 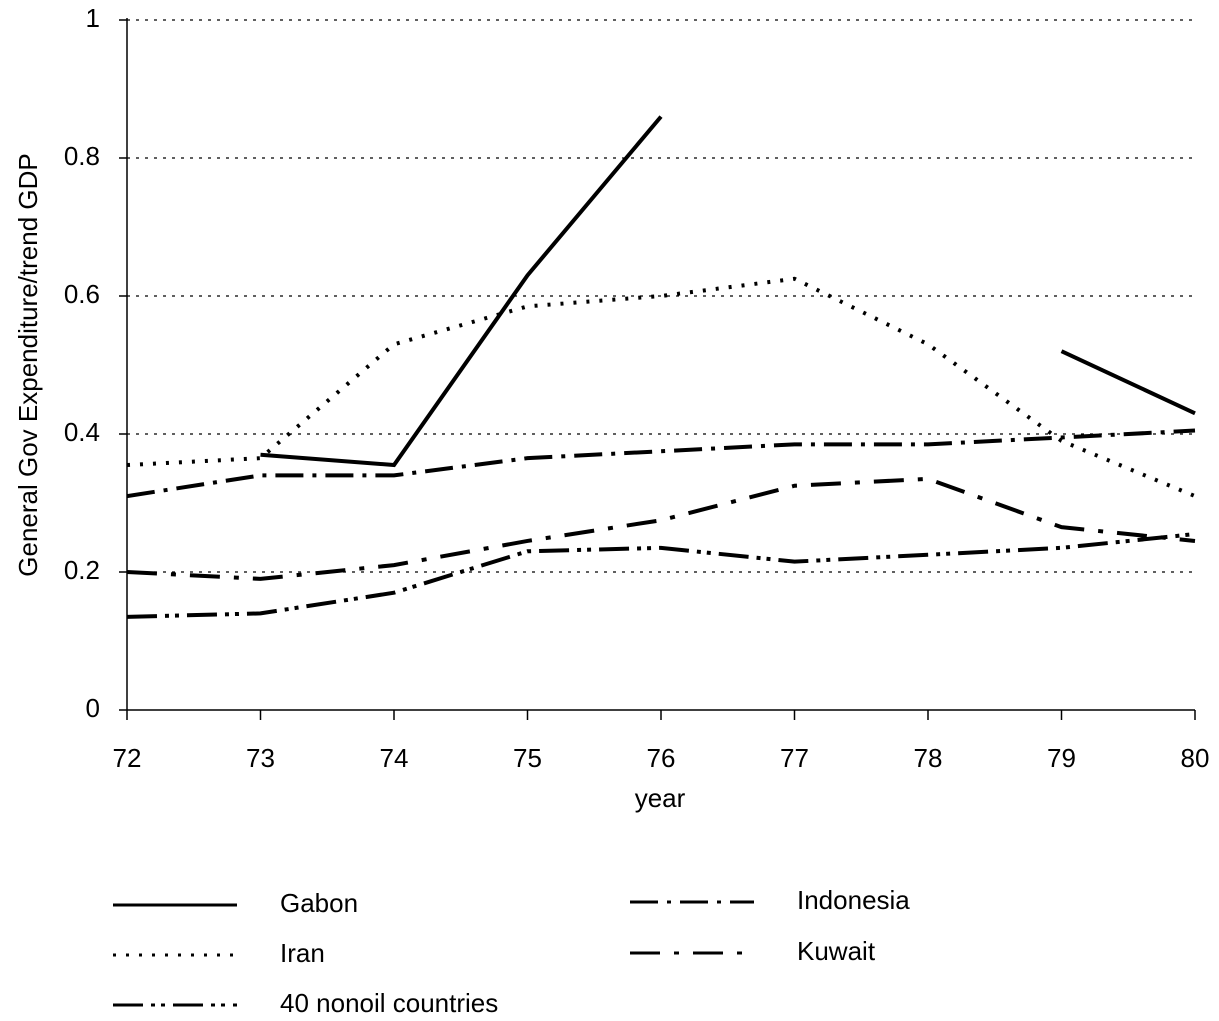 I want to click on x-axis-label: year, so click(x=660, y=798).